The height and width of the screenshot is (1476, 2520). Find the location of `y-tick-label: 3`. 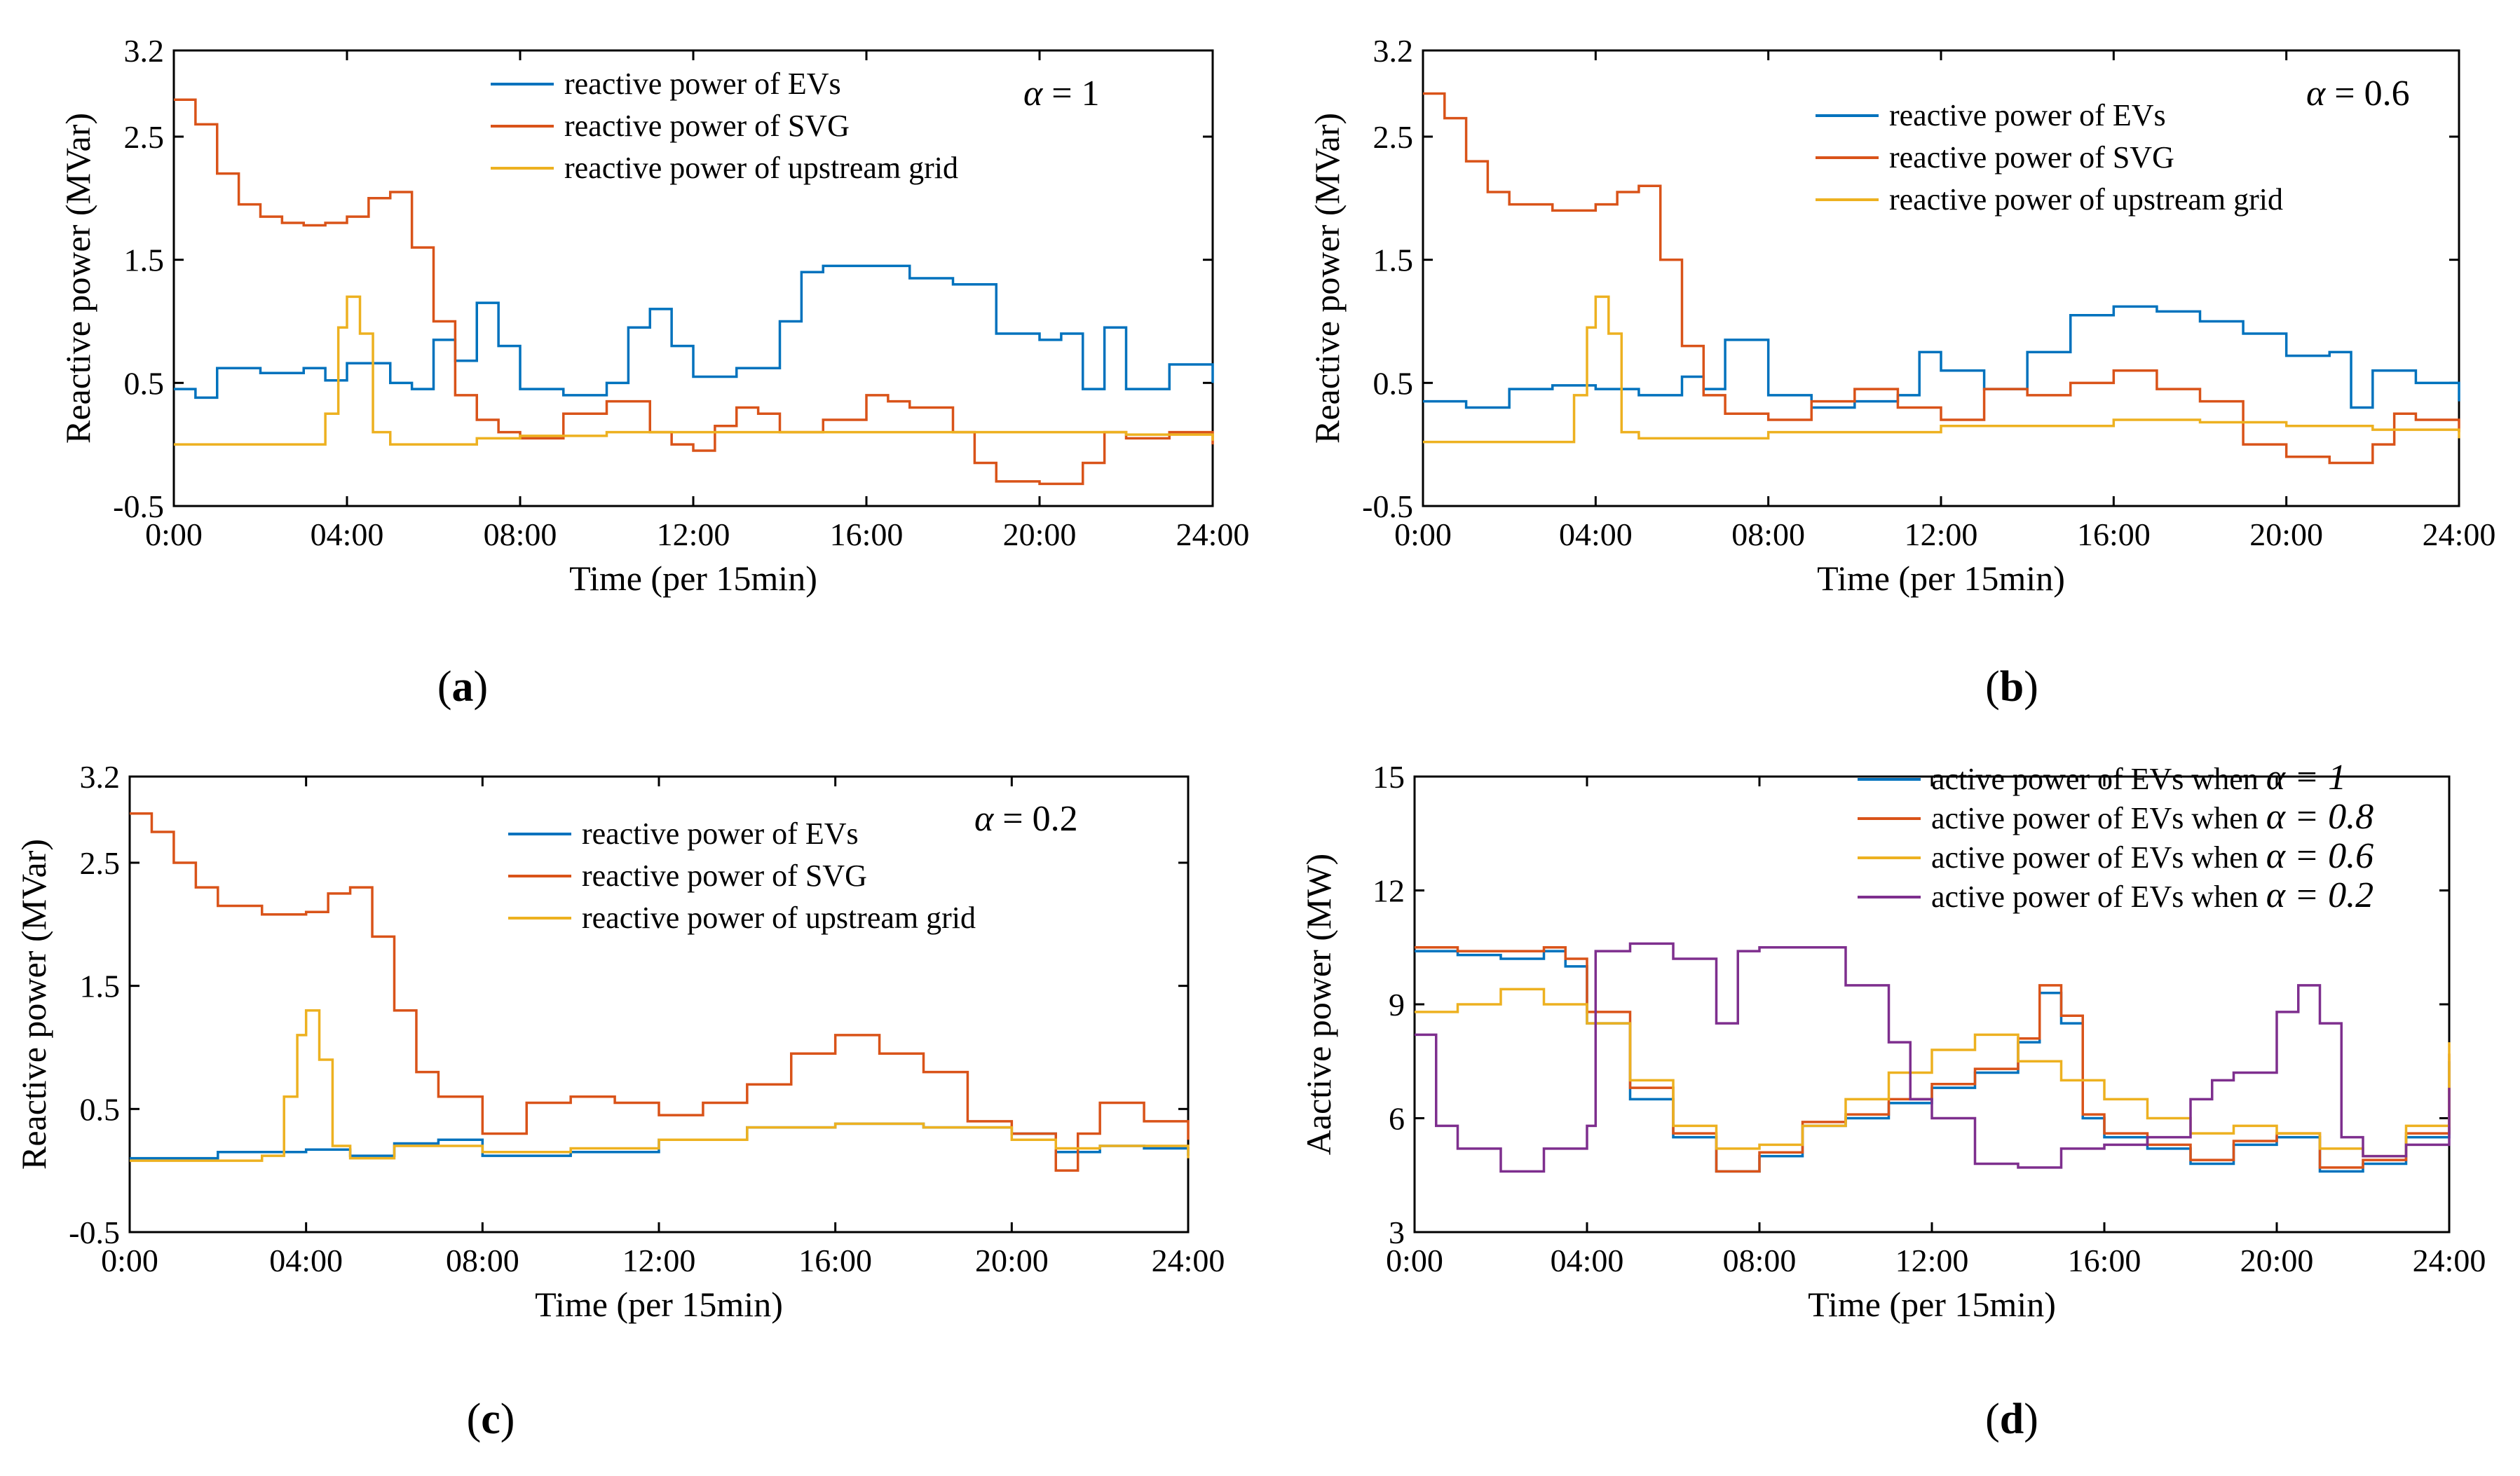

y-tick-label: 3 is located at coordinates (1397, 1232).